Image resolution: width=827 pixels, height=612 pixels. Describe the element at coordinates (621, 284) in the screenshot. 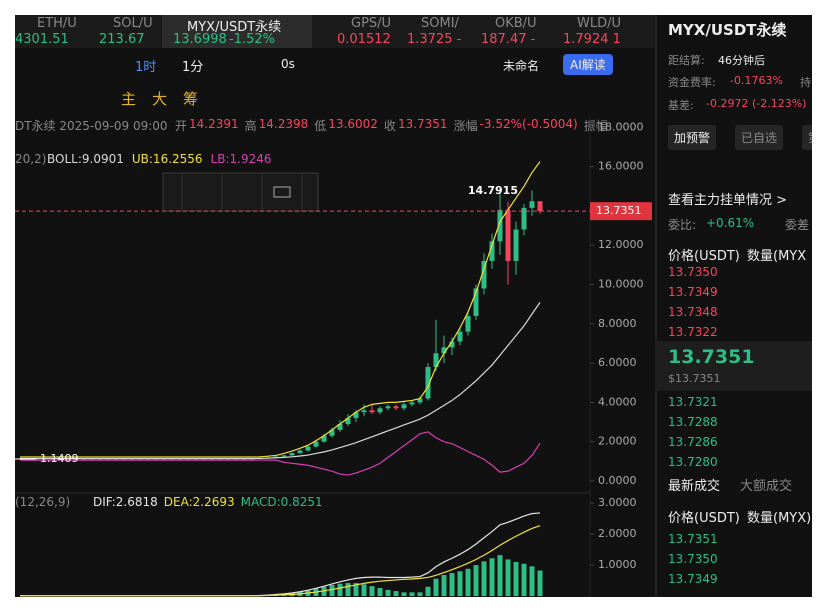

I see `y-tick-label: 10.0000` at that location.